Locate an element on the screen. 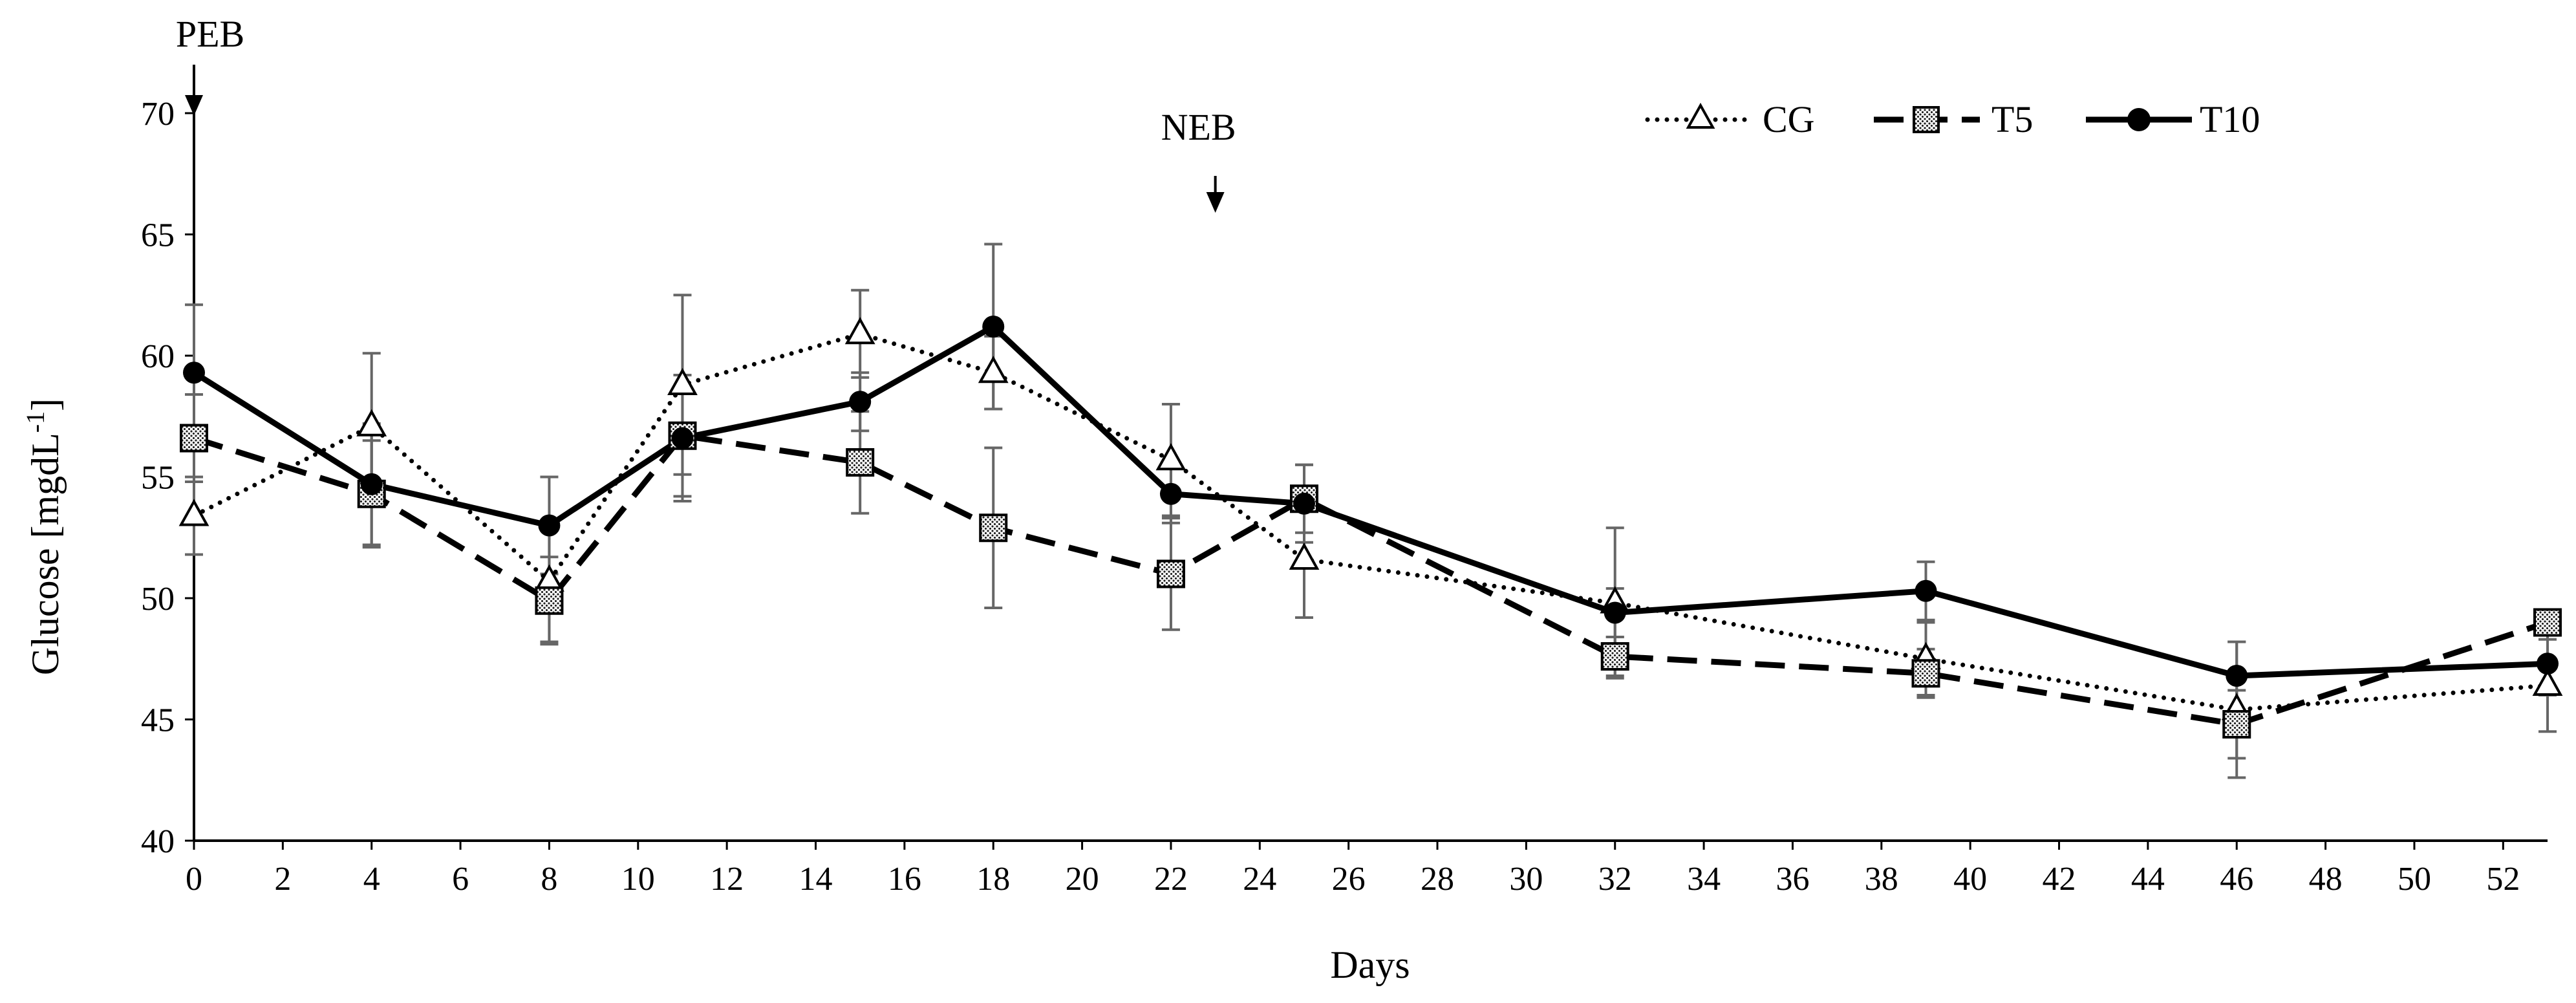  x-tick-label: 38 is located at coordinates (1881, 879).